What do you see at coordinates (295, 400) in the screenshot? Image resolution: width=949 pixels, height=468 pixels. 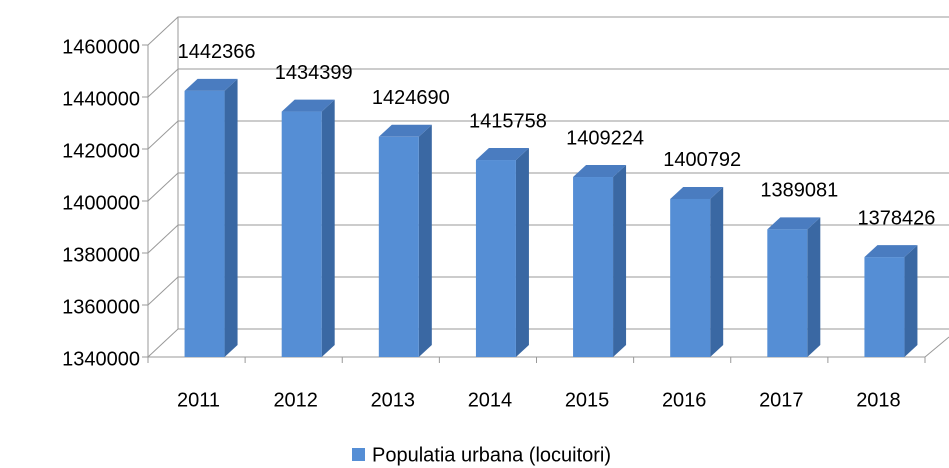 I see `x-tick-label: 2012` at bounding box center [295, 400].